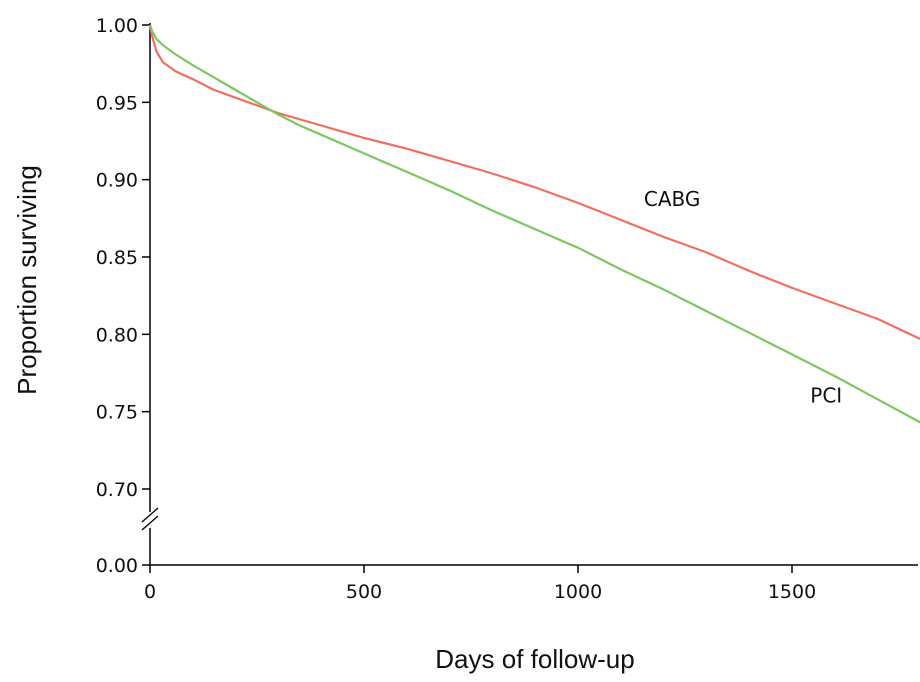  Describe the element at coordinates (27, 280) in the screenshot. I see `y-axis-title: Proportion surviving` at that location.